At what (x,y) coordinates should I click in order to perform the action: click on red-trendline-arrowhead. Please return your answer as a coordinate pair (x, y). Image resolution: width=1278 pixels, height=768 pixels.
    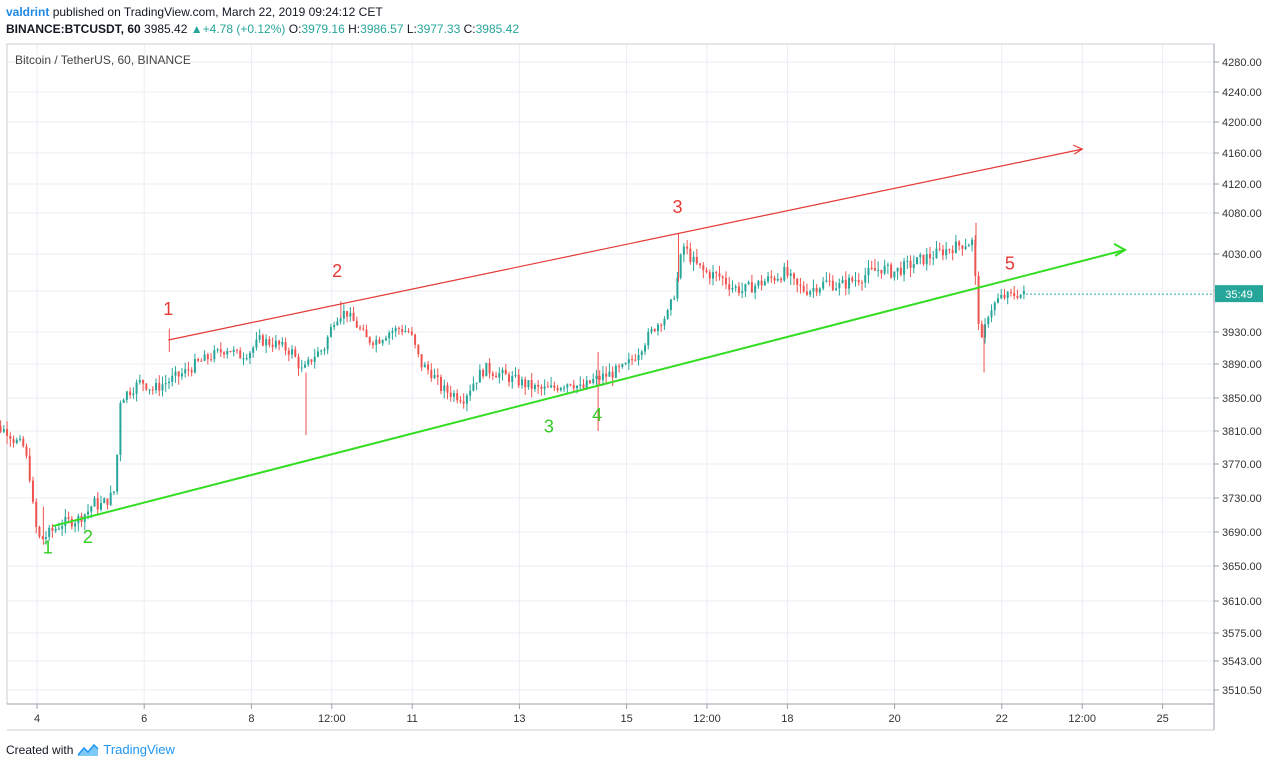
    Looking at the image, I should click on (1078, 149).